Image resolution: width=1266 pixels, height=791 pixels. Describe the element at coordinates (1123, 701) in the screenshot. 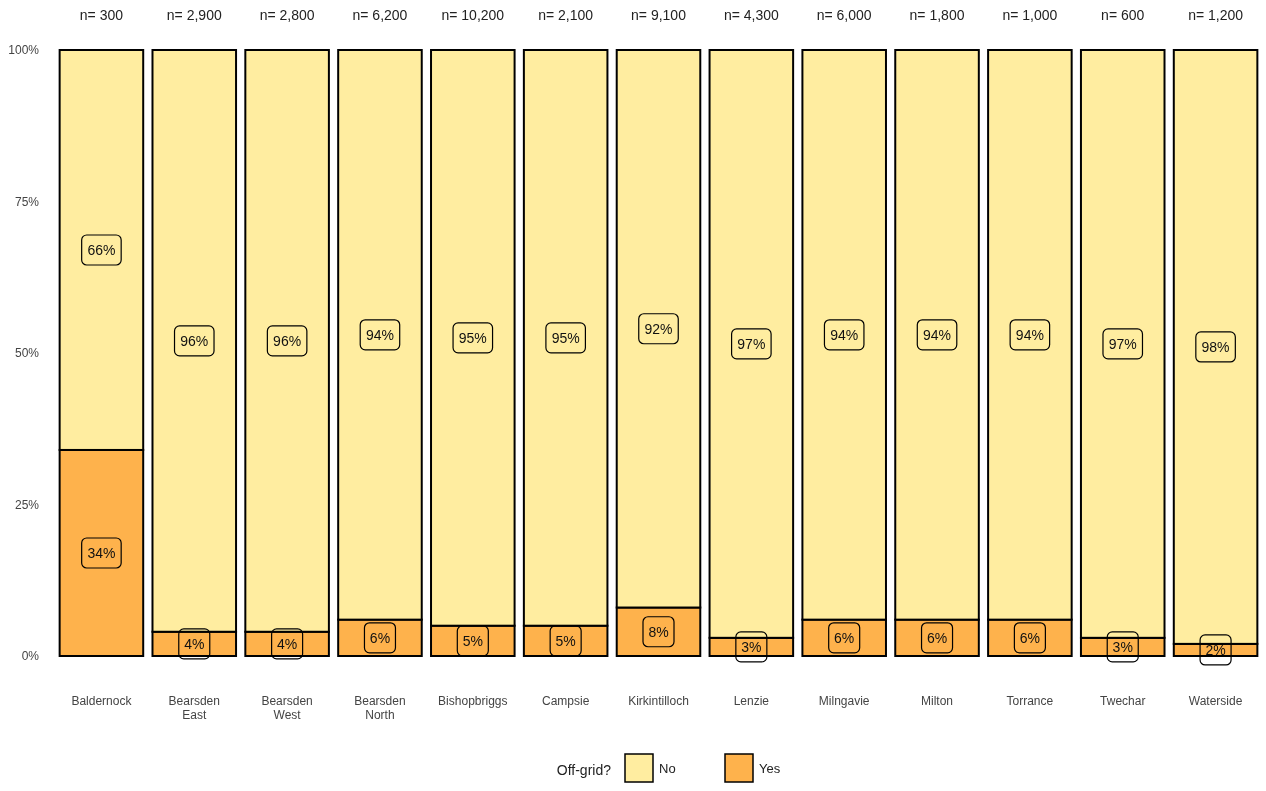

I see `x-tick-label: Twechar` at that location.